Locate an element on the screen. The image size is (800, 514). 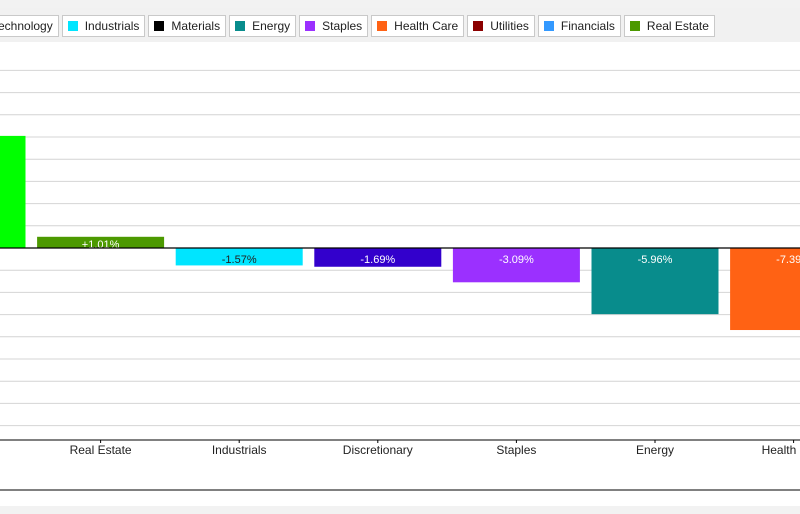
legend-label: Energy is located at coordinates (271, 26).